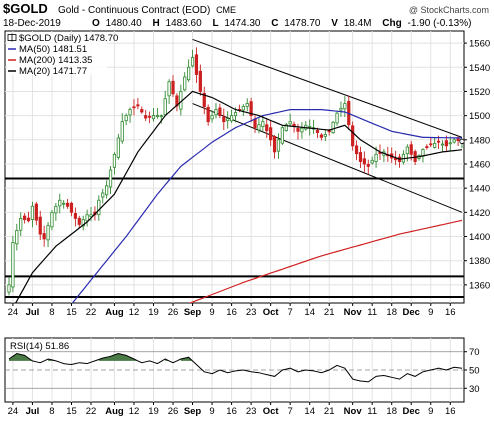 The height and width of the screenshot is (428, 494). What do you see at coordinates (134, 312) in the screenshot?
I see `price-x-tick-label-6: 12` at bounding box center [134, 312].